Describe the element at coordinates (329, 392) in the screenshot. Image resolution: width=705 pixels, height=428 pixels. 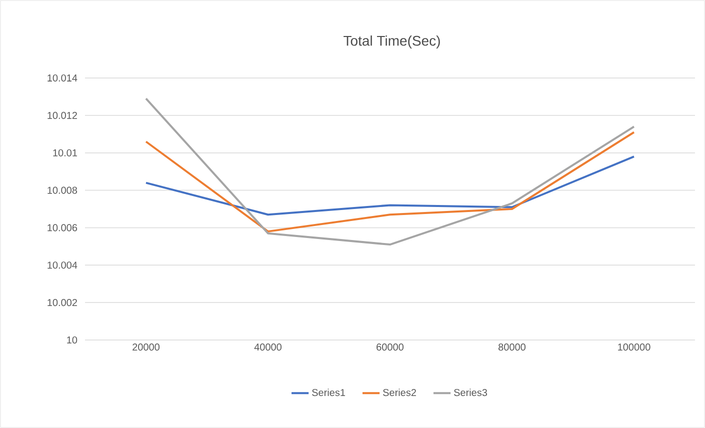
I see `legend-label: Series1` at that location.